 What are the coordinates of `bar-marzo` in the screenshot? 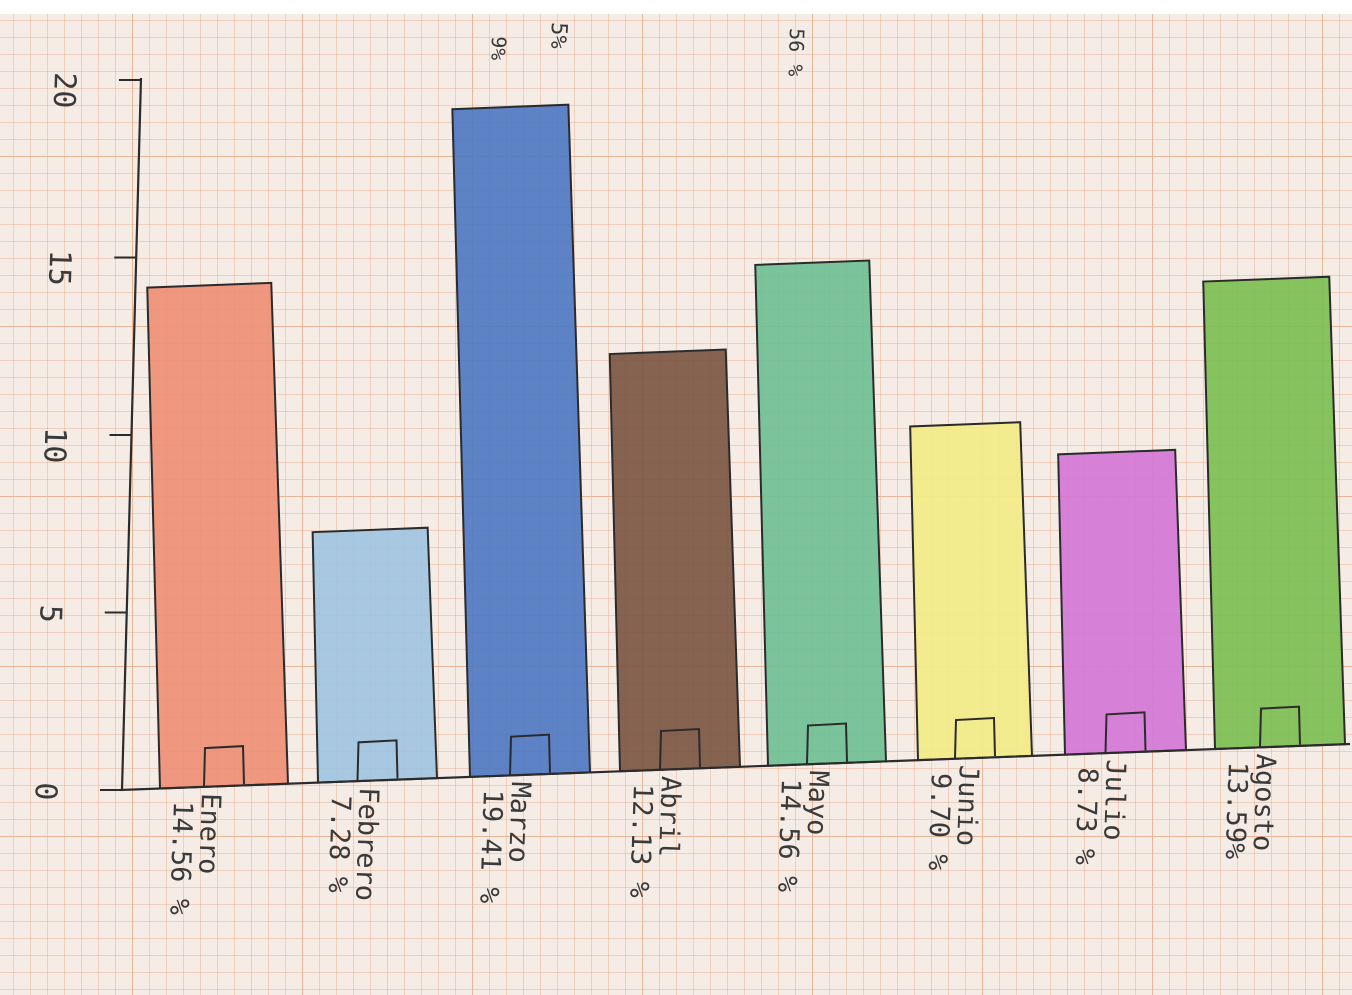 It's located at (521, 440).